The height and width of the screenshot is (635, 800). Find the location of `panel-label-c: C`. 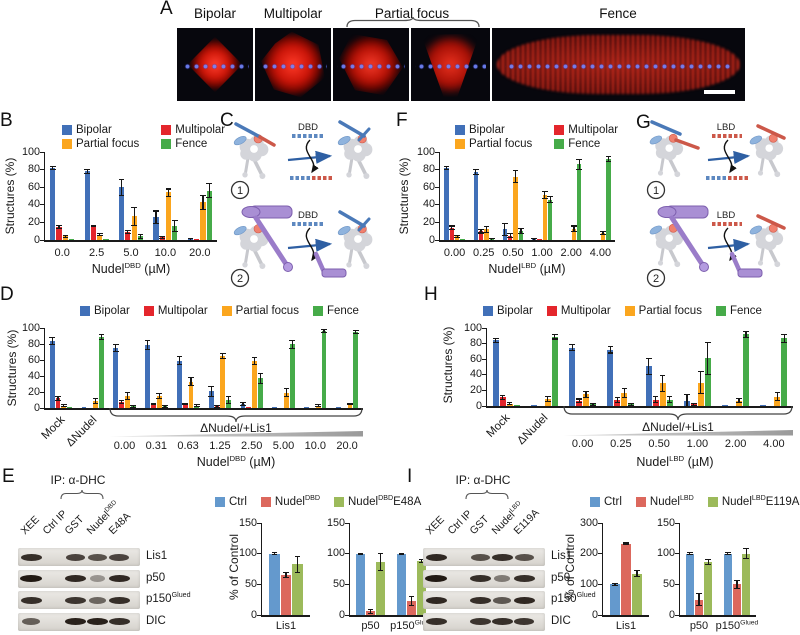

panel-label-c: C is located at coordinates (227, 120).